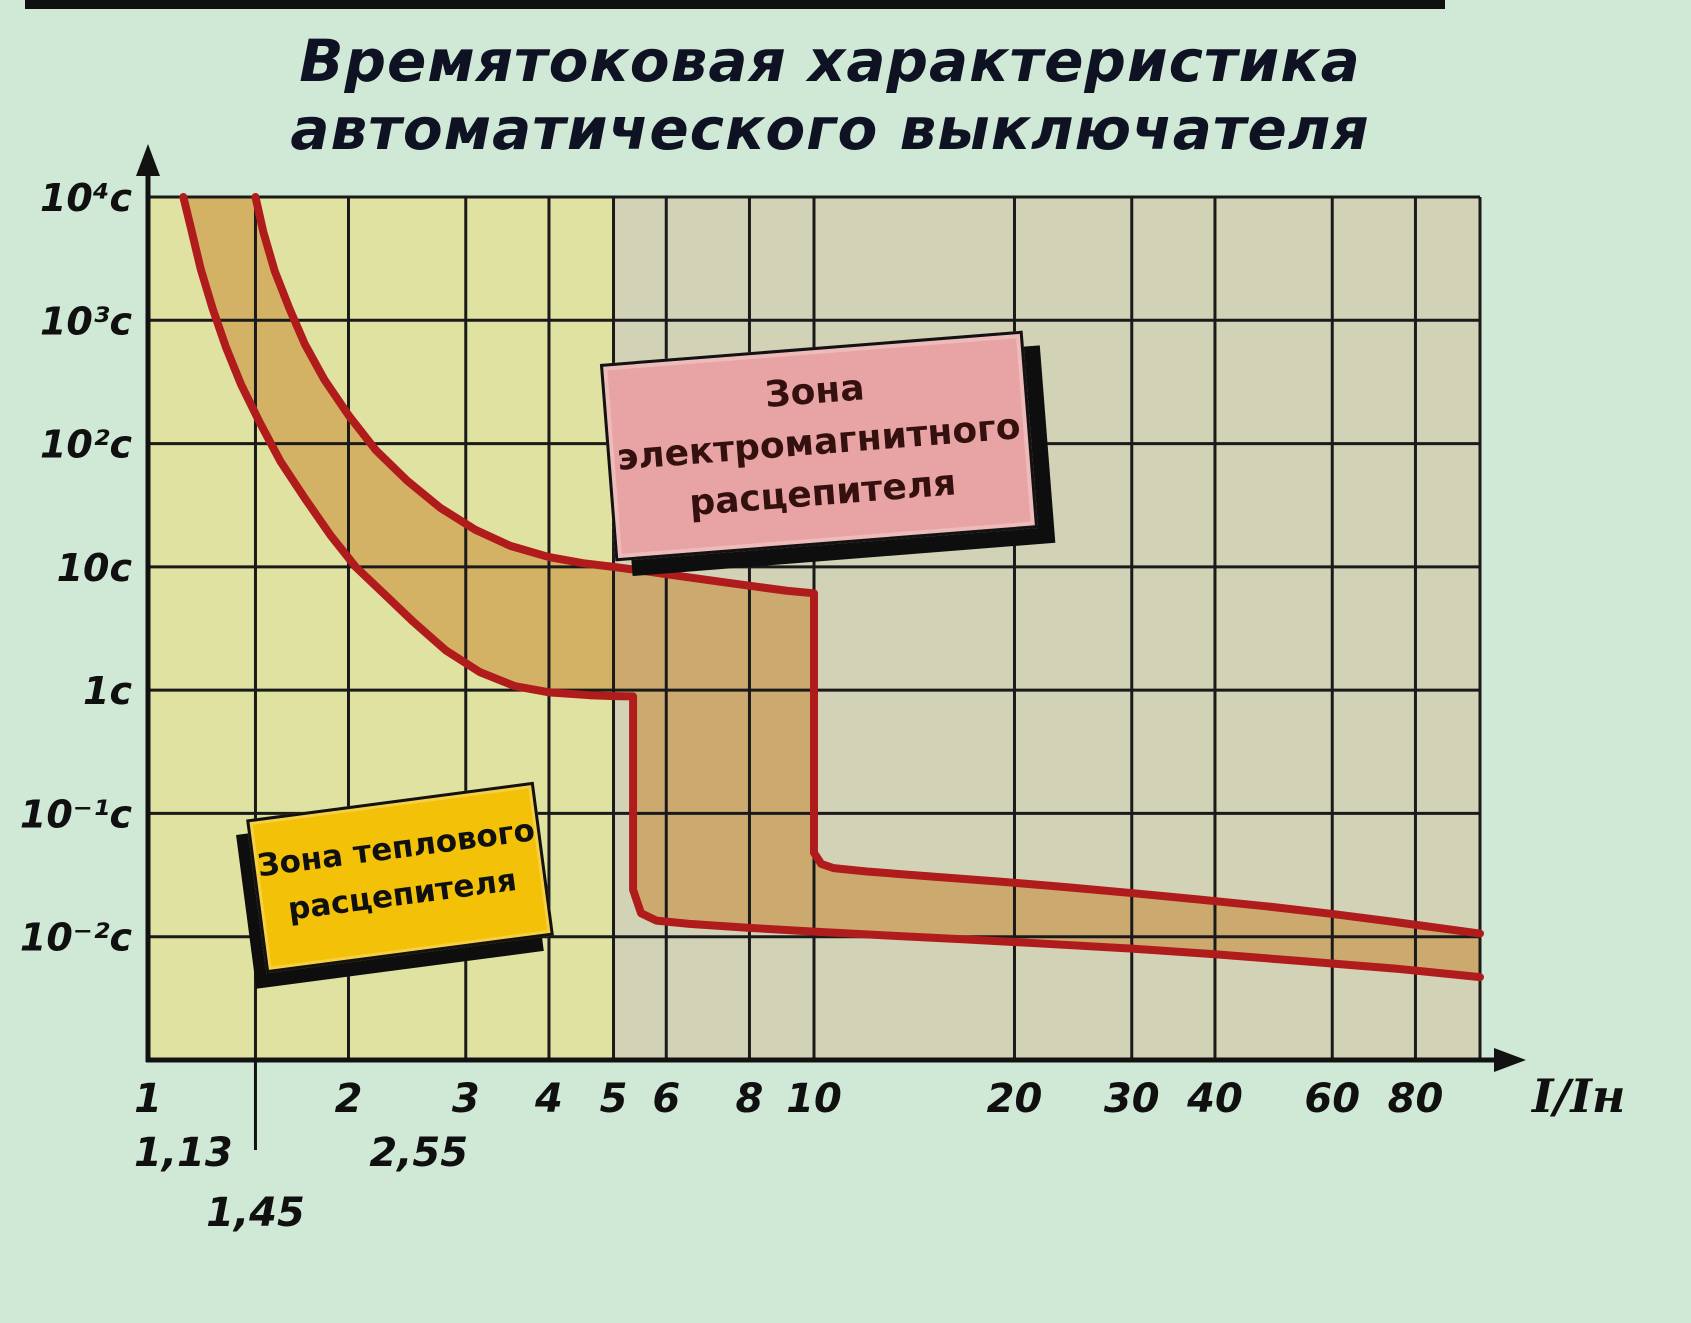 This screenshot has height=1323, width=1691. Describe the element at coordinates (148, 1099) in the screenshot. I see `x-tick-label: 1` at that location.